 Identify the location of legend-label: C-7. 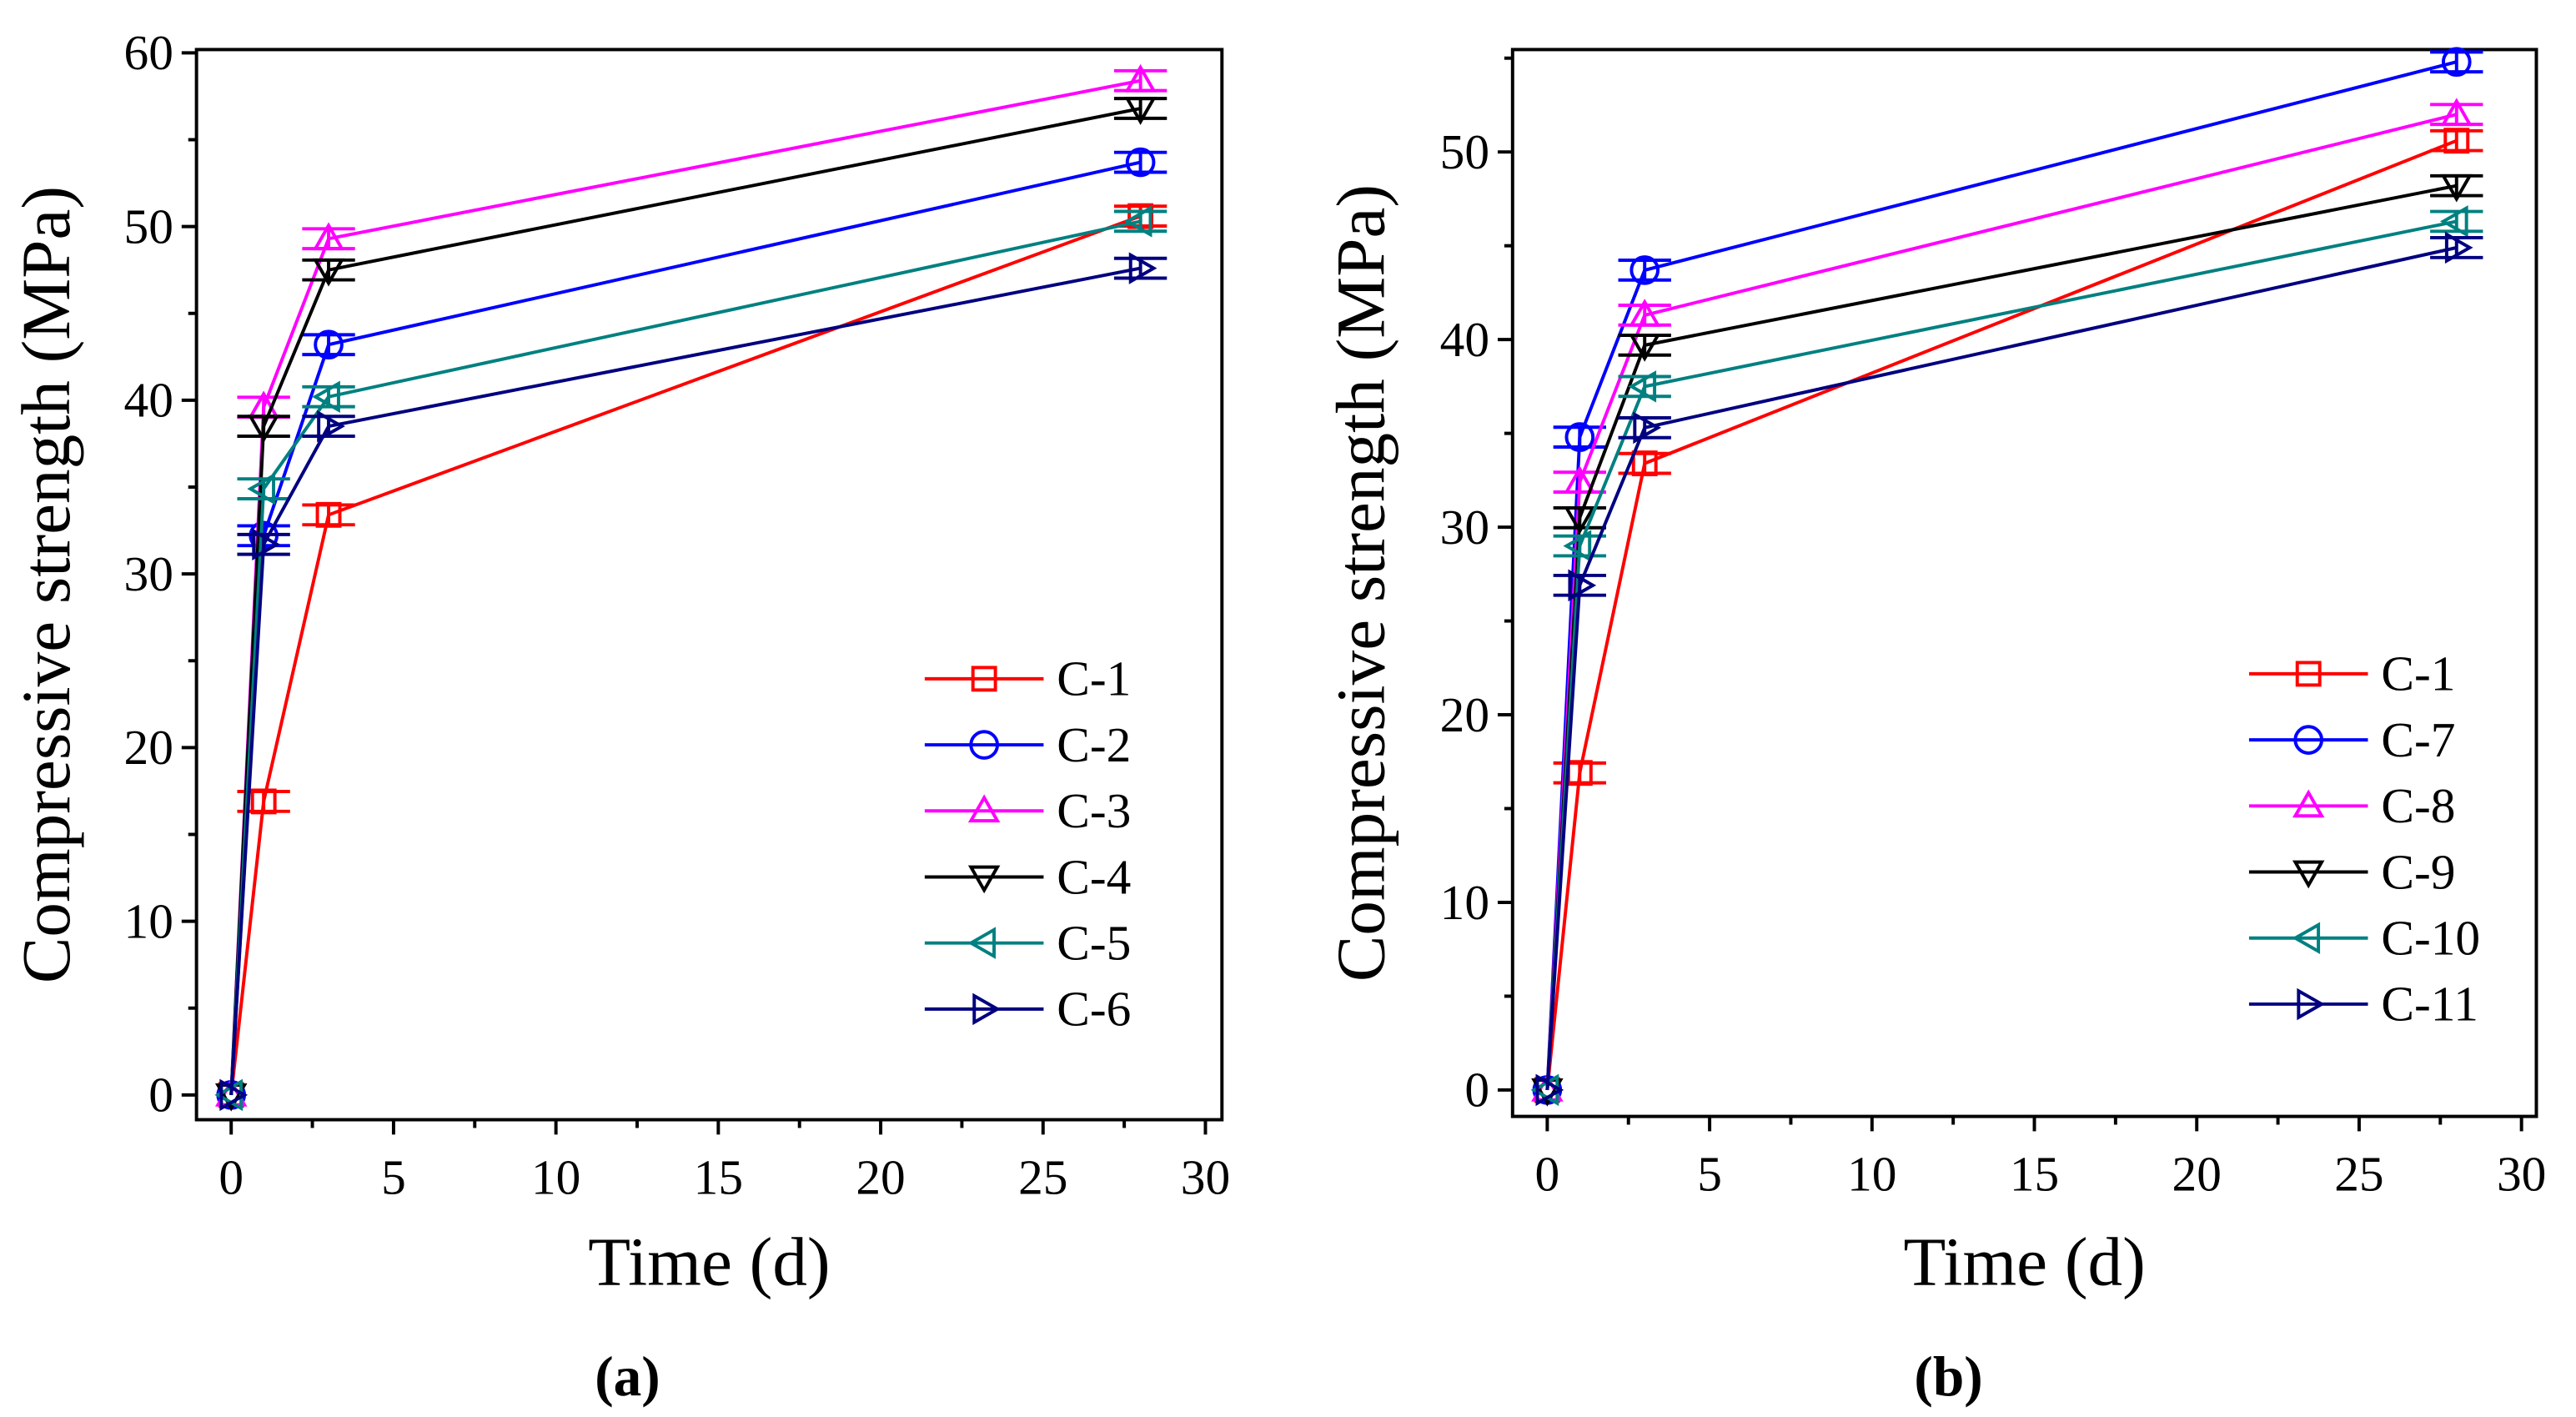
(2418, 739).